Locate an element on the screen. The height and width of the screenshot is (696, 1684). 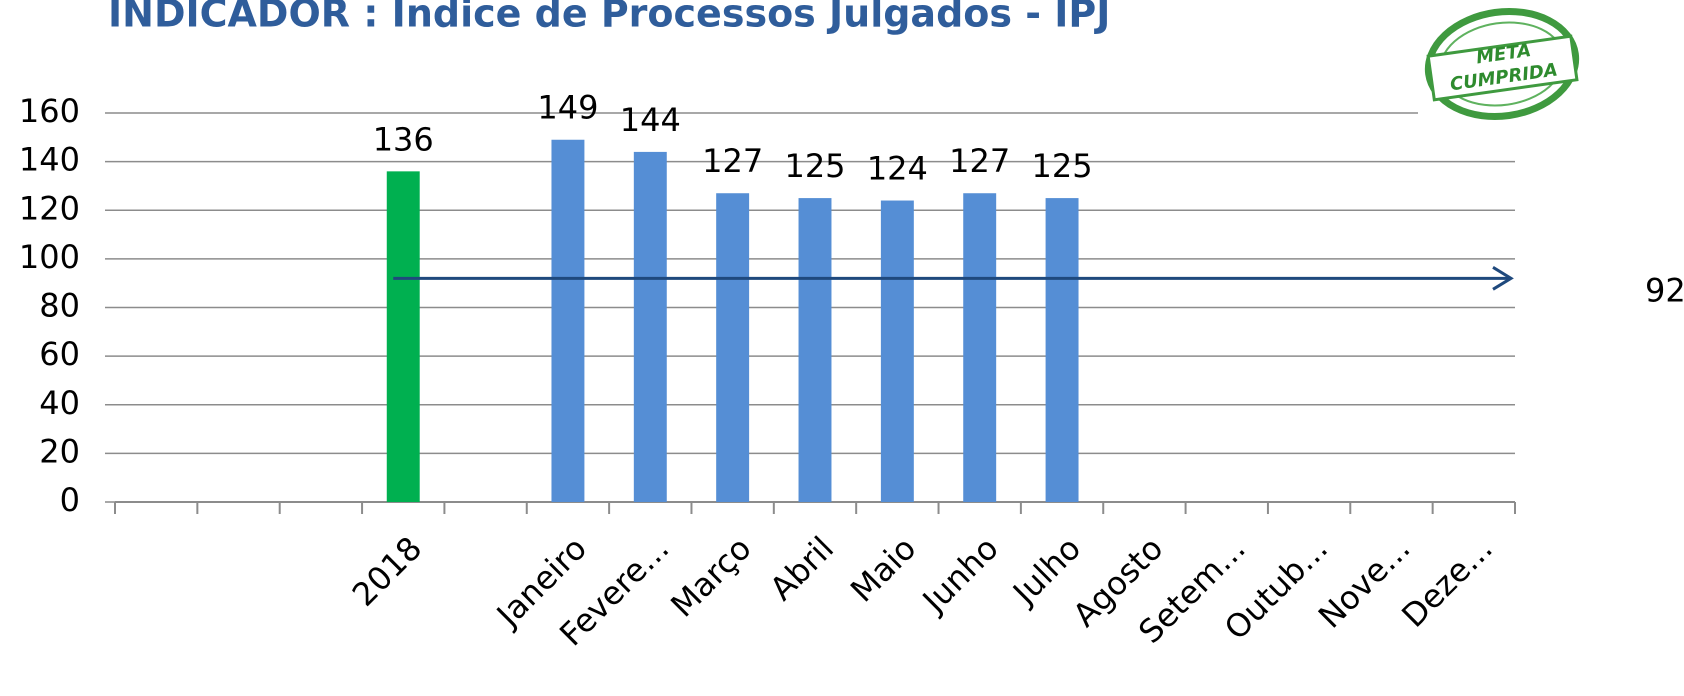
target-arrowhead is located at coordinates (1503, 278).